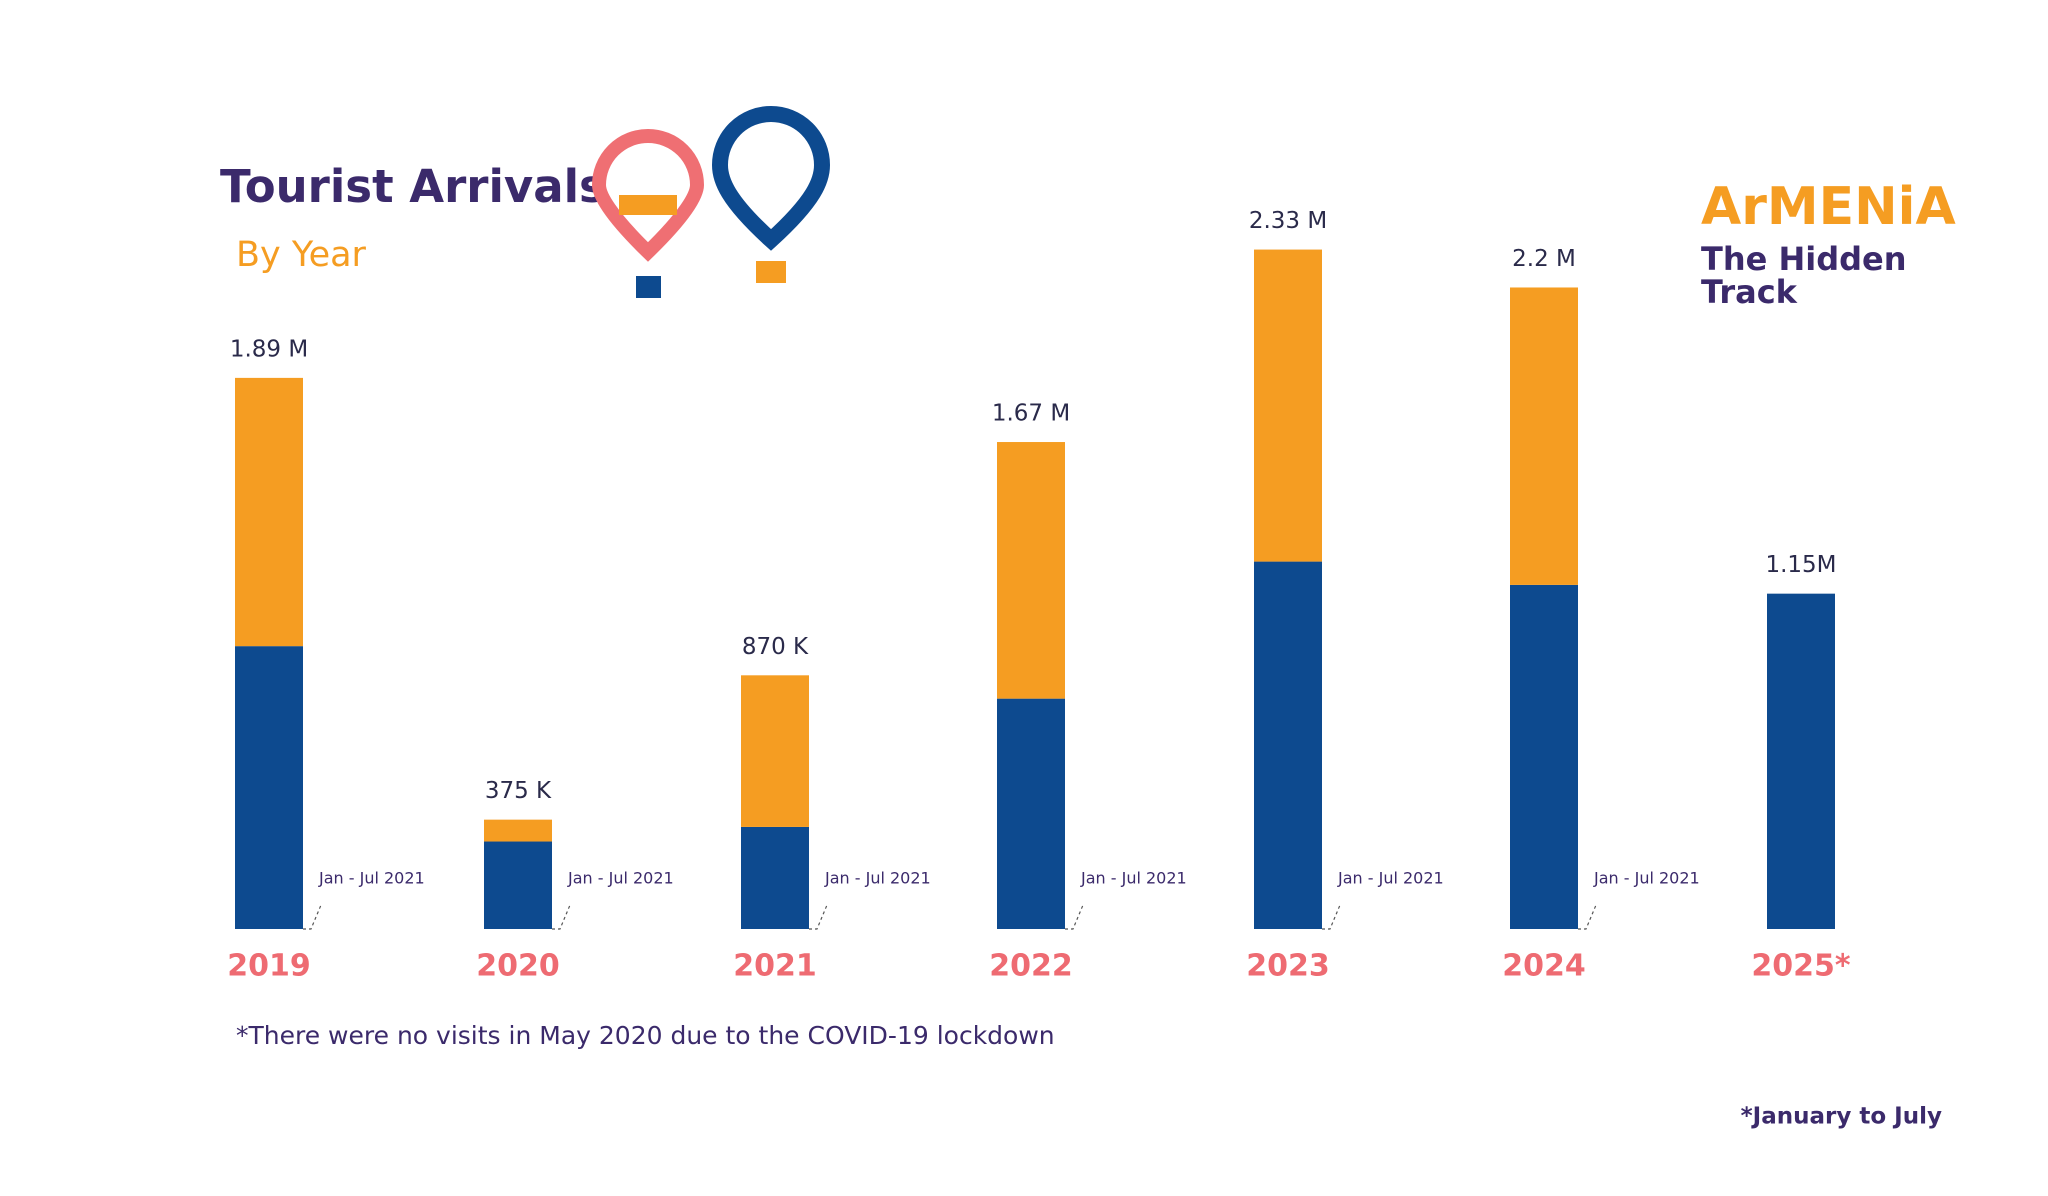 This screenshot has width=2048, height=1196. I want to click on chart-title: Tourist Arrivals, so click(413, 186).